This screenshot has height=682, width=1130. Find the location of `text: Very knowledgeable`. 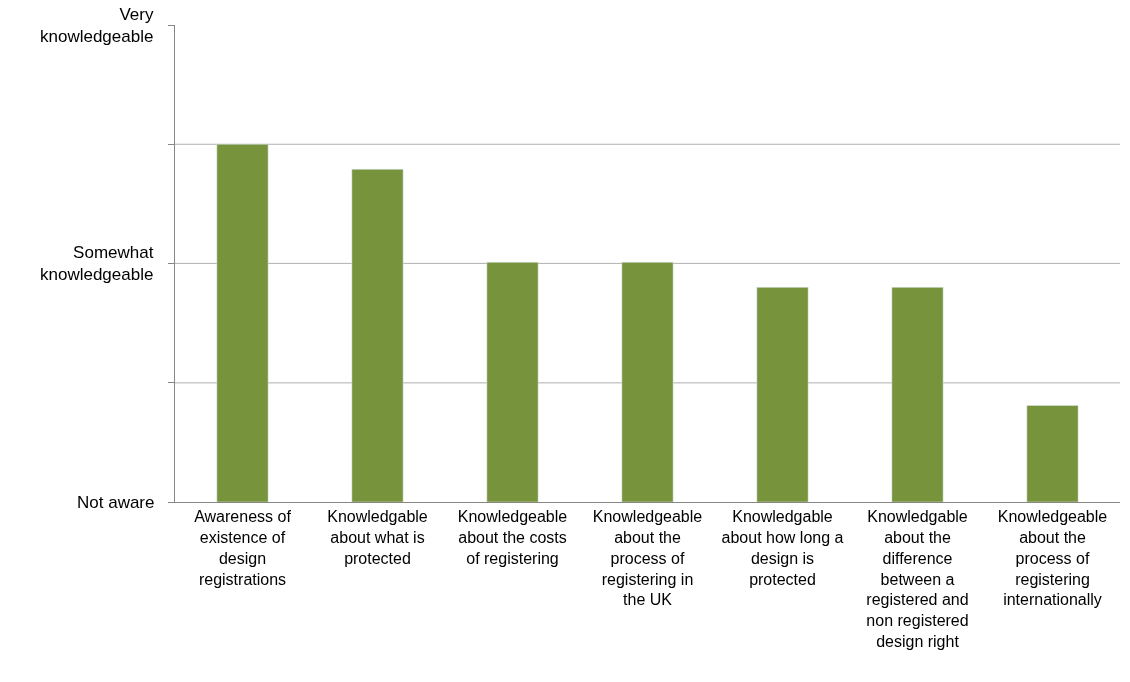

text: Very knowledgeable is located at coordinates (97, 26).